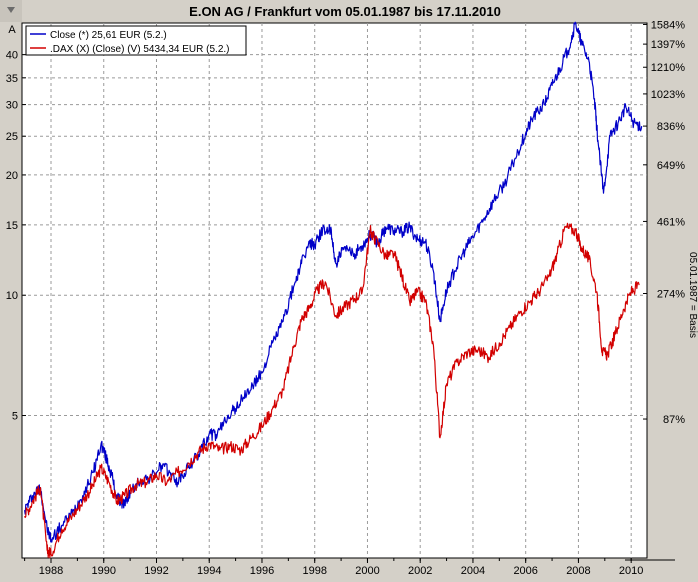 Image resolution: width=698 pixels, height=582 pixels. I want to click on x-tick-label: 1988, so click(51, 571).